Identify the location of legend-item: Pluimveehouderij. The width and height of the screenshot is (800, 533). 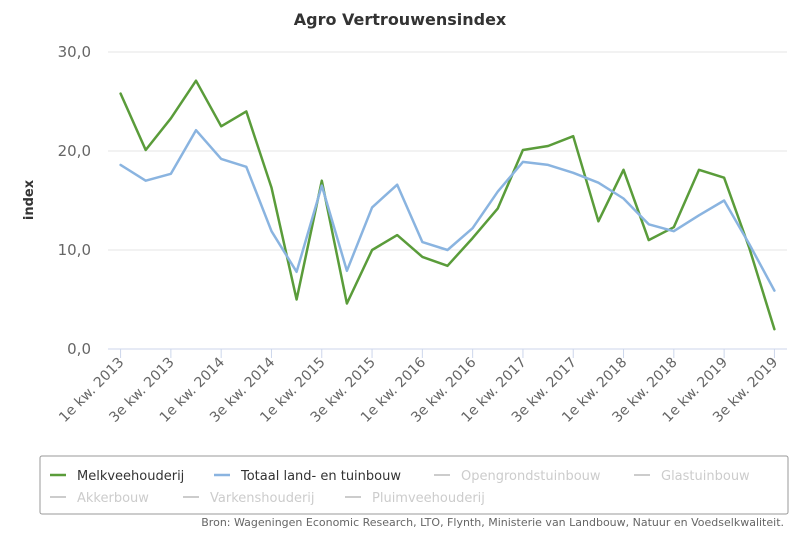
(415, 498).